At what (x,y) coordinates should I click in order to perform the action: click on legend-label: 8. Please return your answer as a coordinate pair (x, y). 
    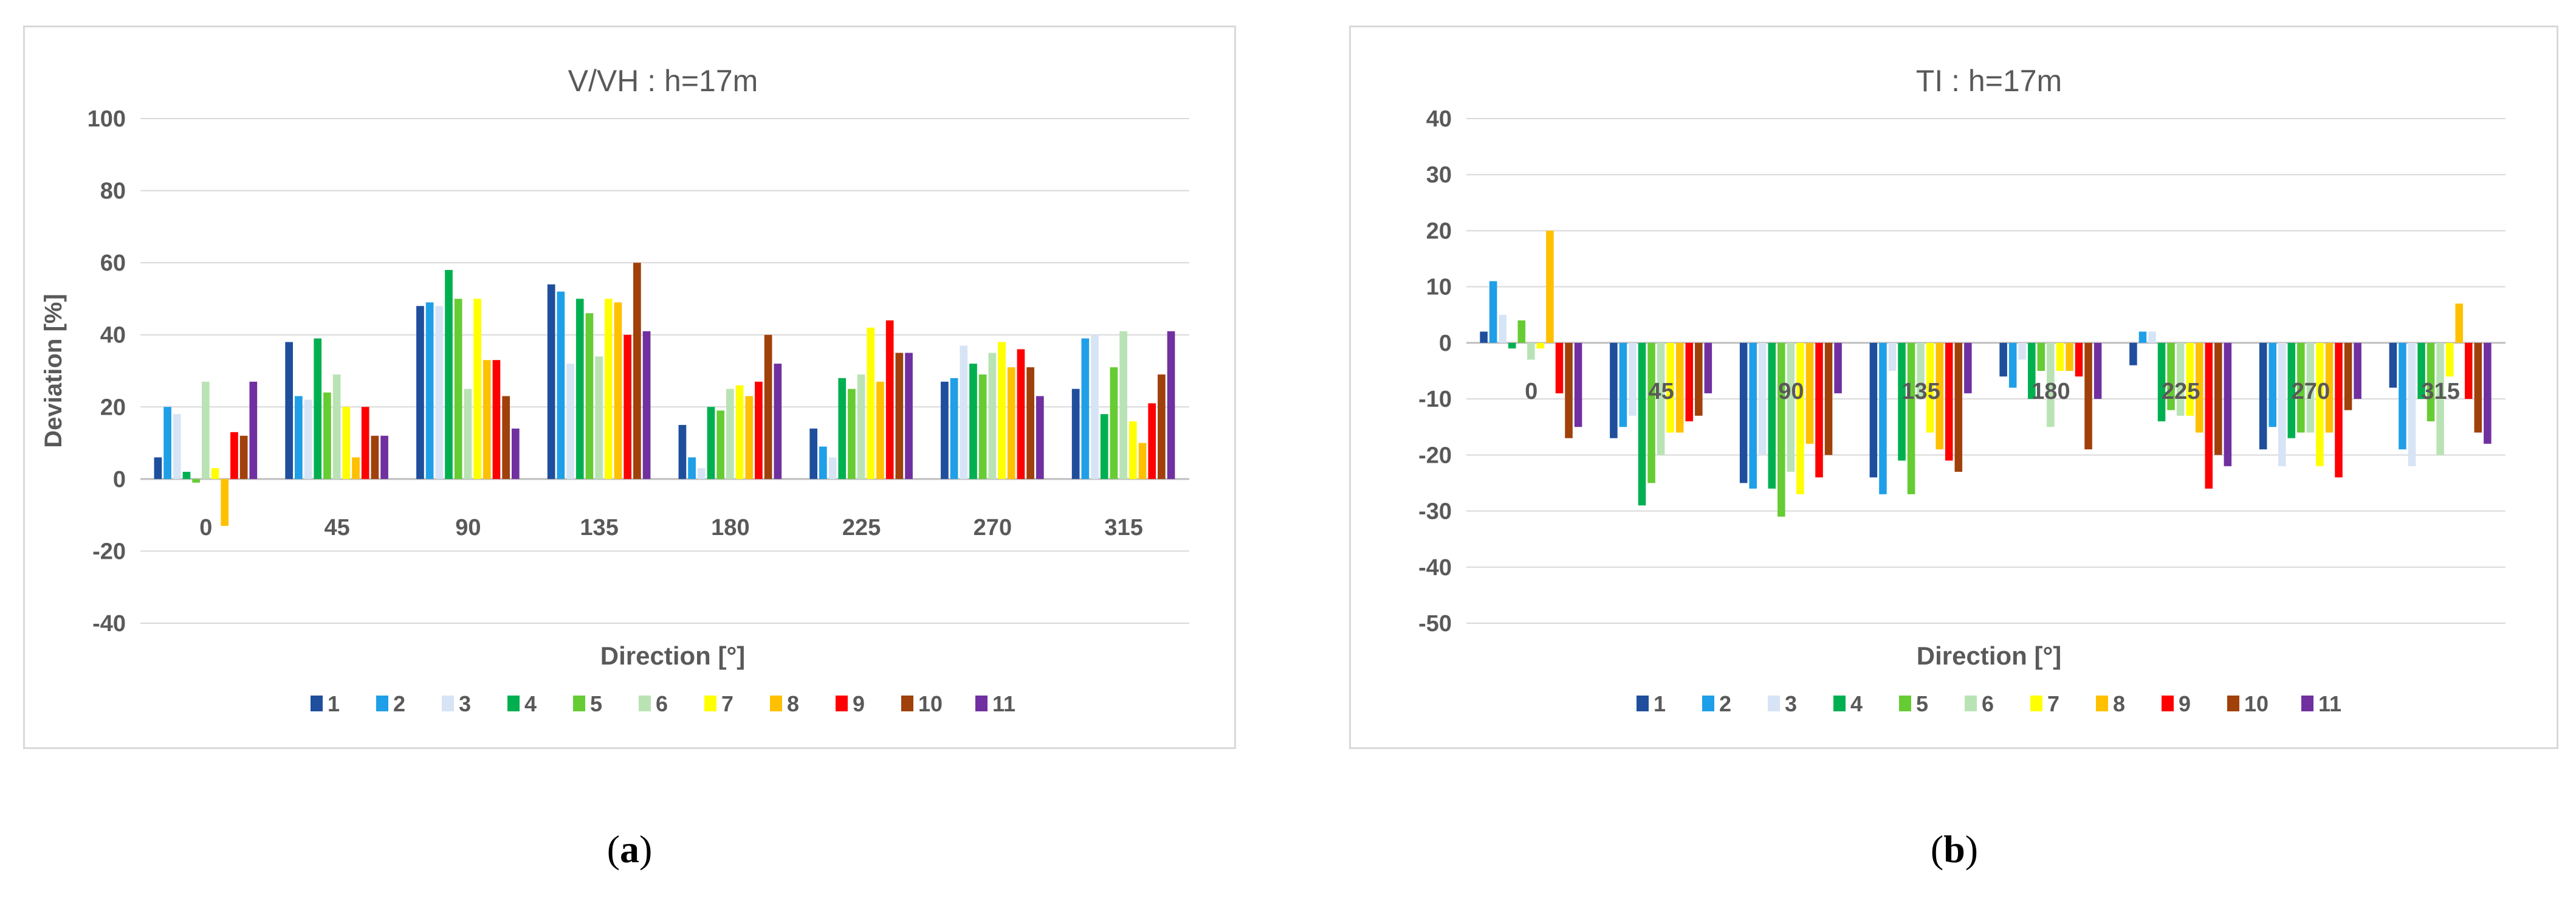
    Looking at the image, I should click on (2119, 703).